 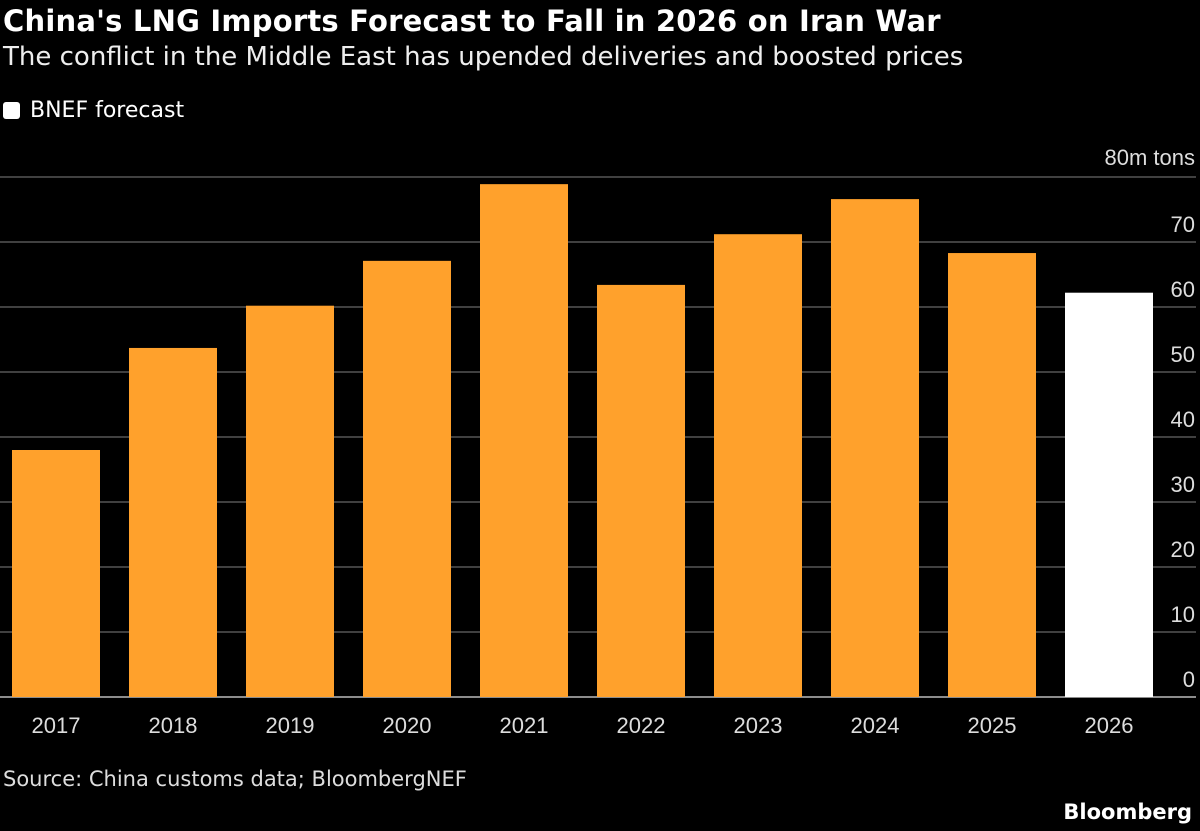 What do you see at coordinates (641, 490) in the screenshot?
I see `bar-2022` at bounding box center [641, 490].